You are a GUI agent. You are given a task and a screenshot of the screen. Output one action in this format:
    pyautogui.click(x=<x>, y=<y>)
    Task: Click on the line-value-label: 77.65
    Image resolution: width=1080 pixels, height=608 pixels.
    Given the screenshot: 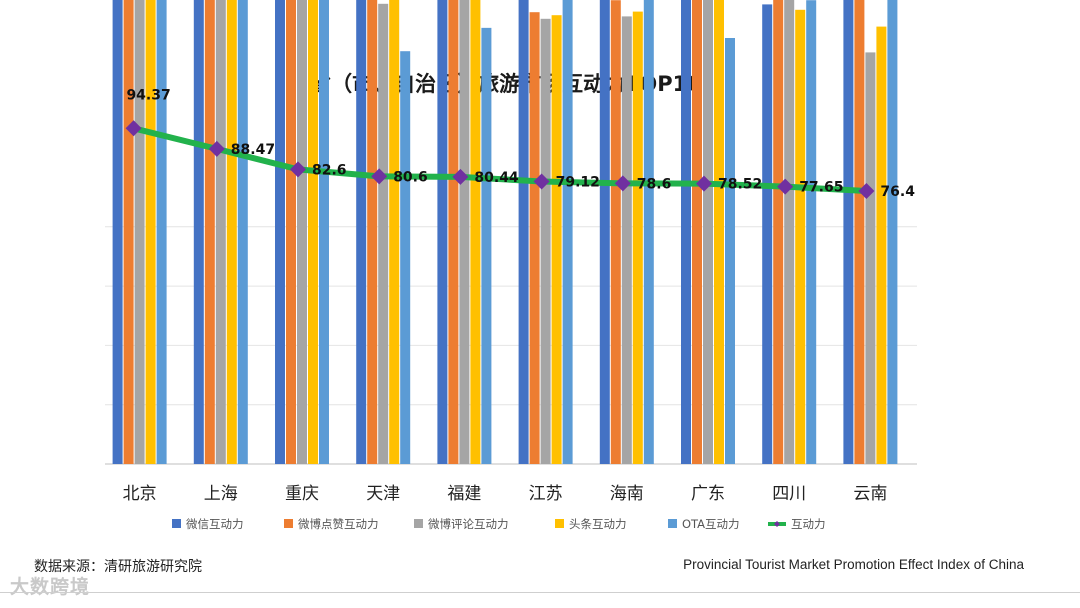 What is the action you would take?
    pyautogui.click(x=821, y=188)
    